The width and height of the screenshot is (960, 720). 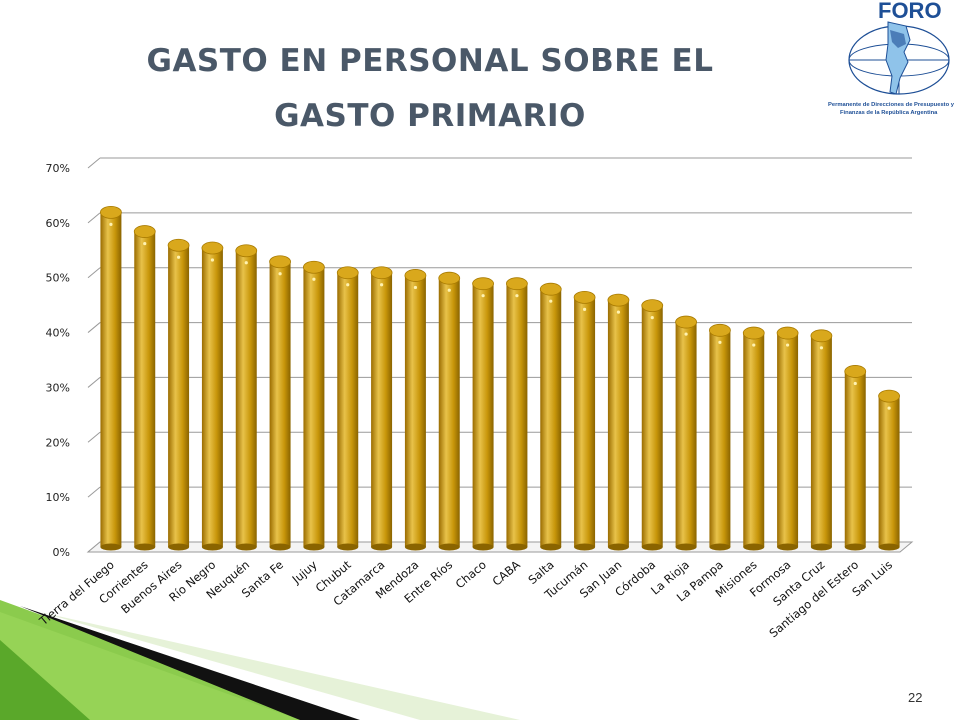 I want to click on foro-logo-name: FORO, so click(x=910, y=11).